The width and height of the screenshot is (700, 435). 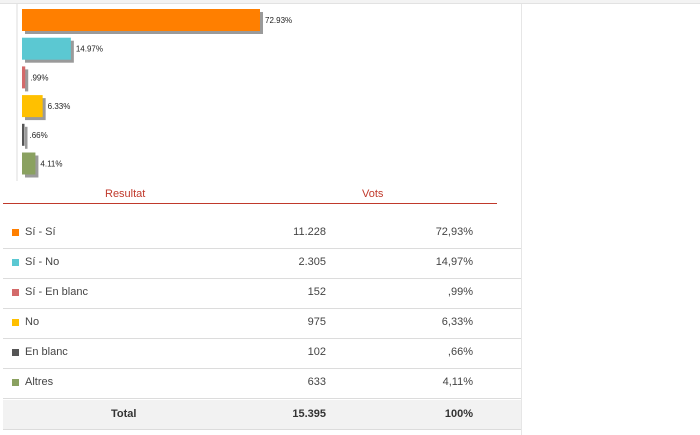 What do you see at coordinates (457, 382) in the screenshot?
I see `result-percent: 4,11%` at bounding box center [457, 382].